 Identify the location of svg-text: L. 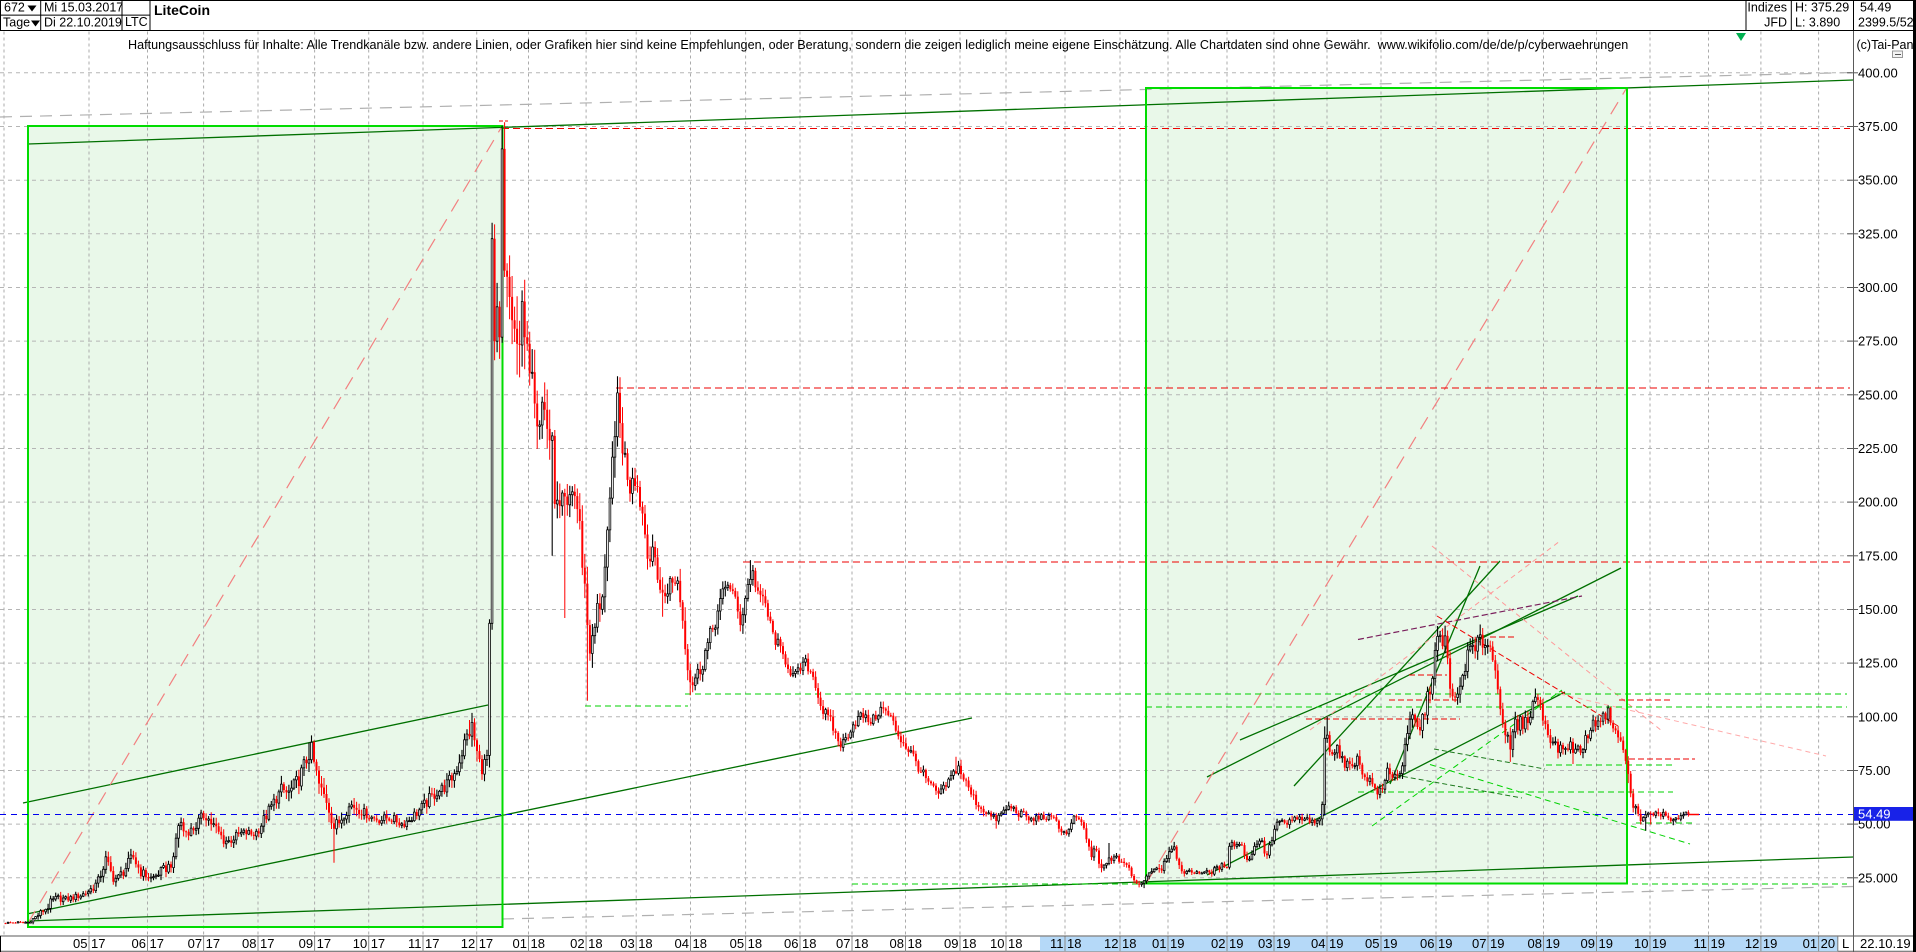
(1845, 943).